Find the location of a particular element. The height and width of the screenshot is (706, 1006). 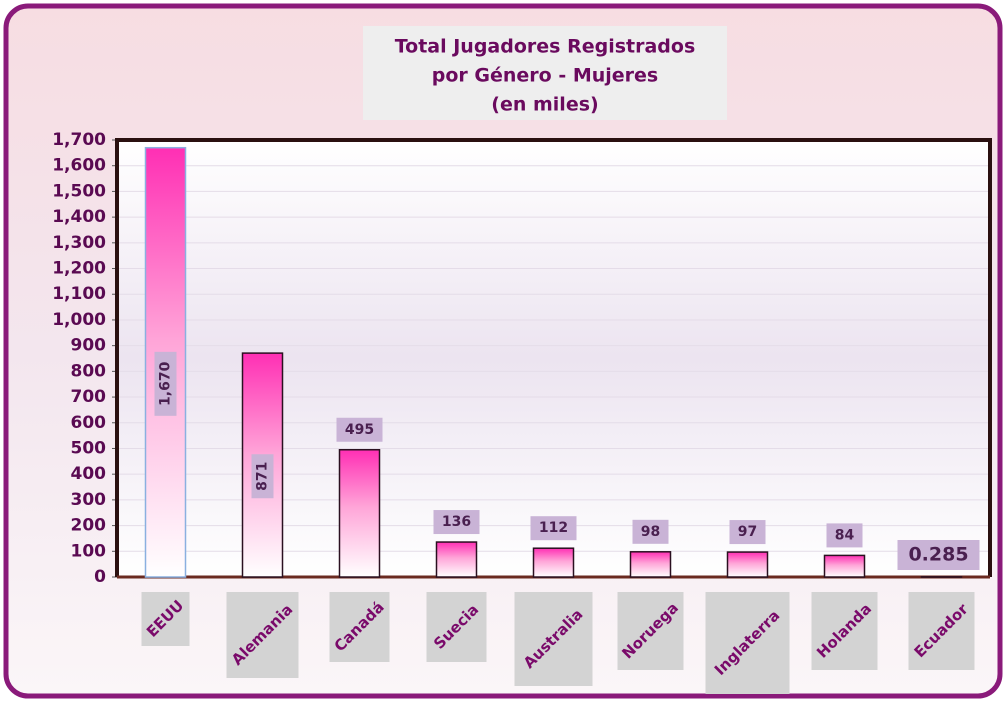

y-tick-label: 100 is located at coordinates (89, 551).